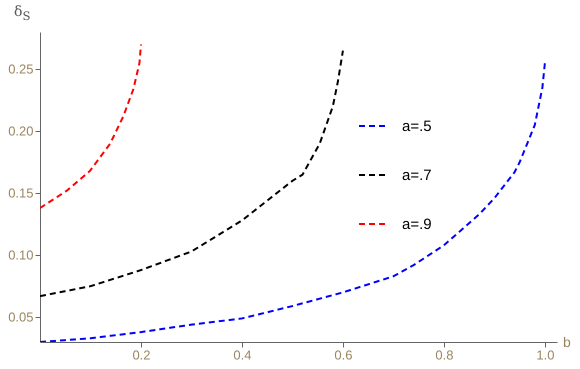 Image resolution: width=580 pixels, height=369 pixels. I want to click on y-tick-label: 0.05, so click(21, 317).